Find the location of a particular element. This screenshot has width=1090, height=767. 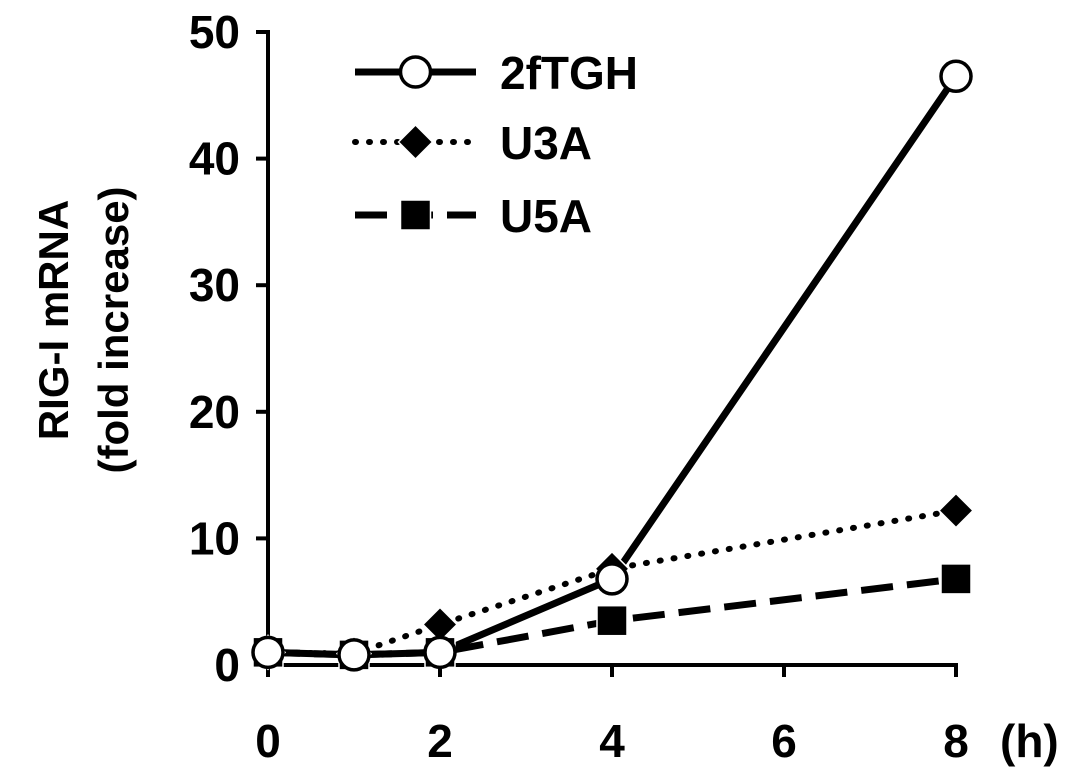

y-axis-title-line2: (fold increase) is located at coordinates (113, 329).